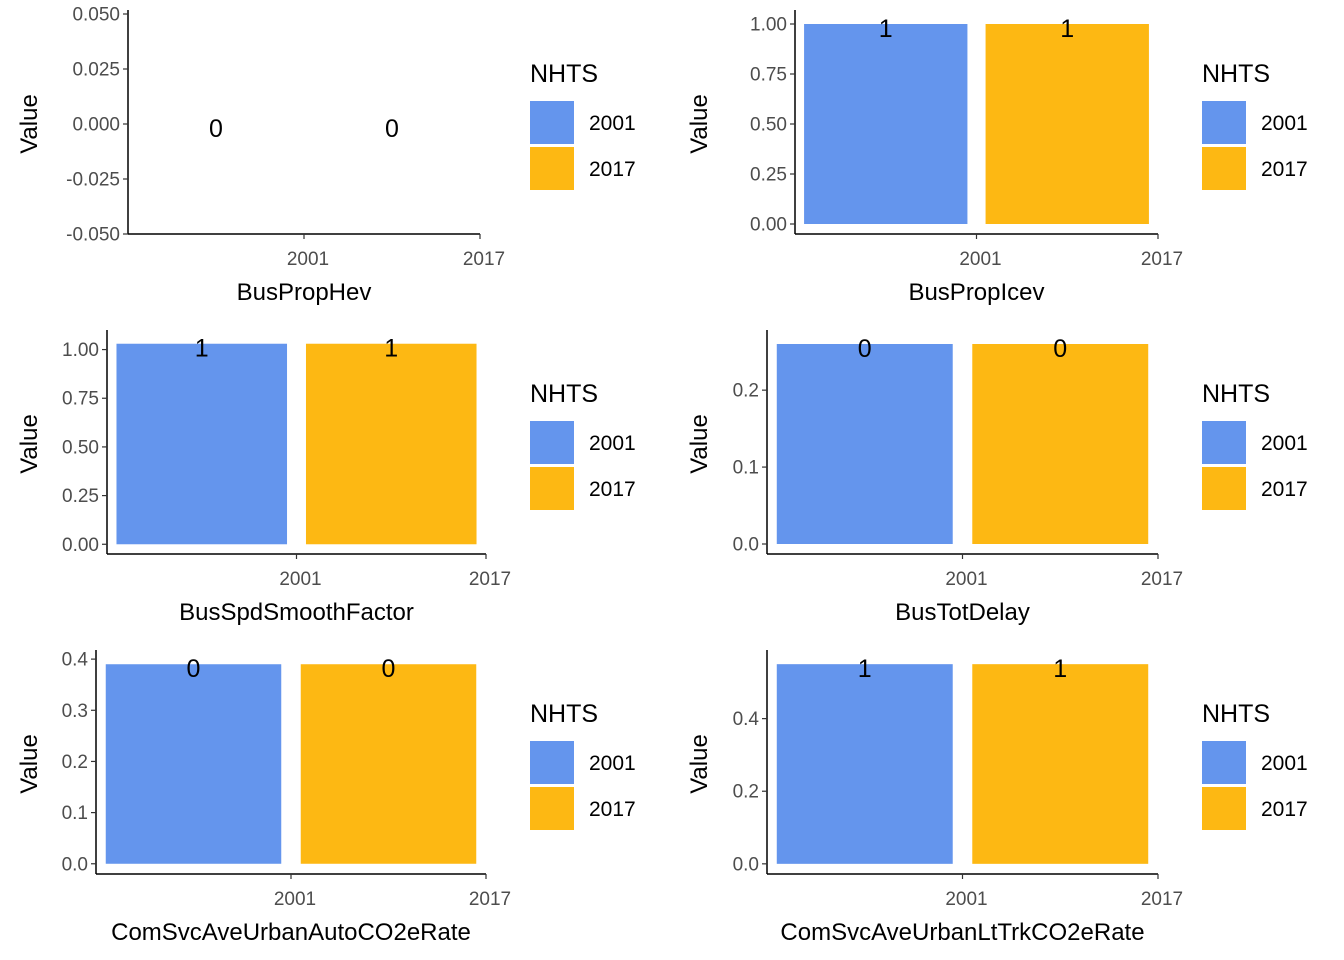 This screenshot has height=960, width=1344. What do you see at coordinates (304, 292) in the screenshot?
I see `x-axis-title: BusPropHev` at bounding box center [304, 292].